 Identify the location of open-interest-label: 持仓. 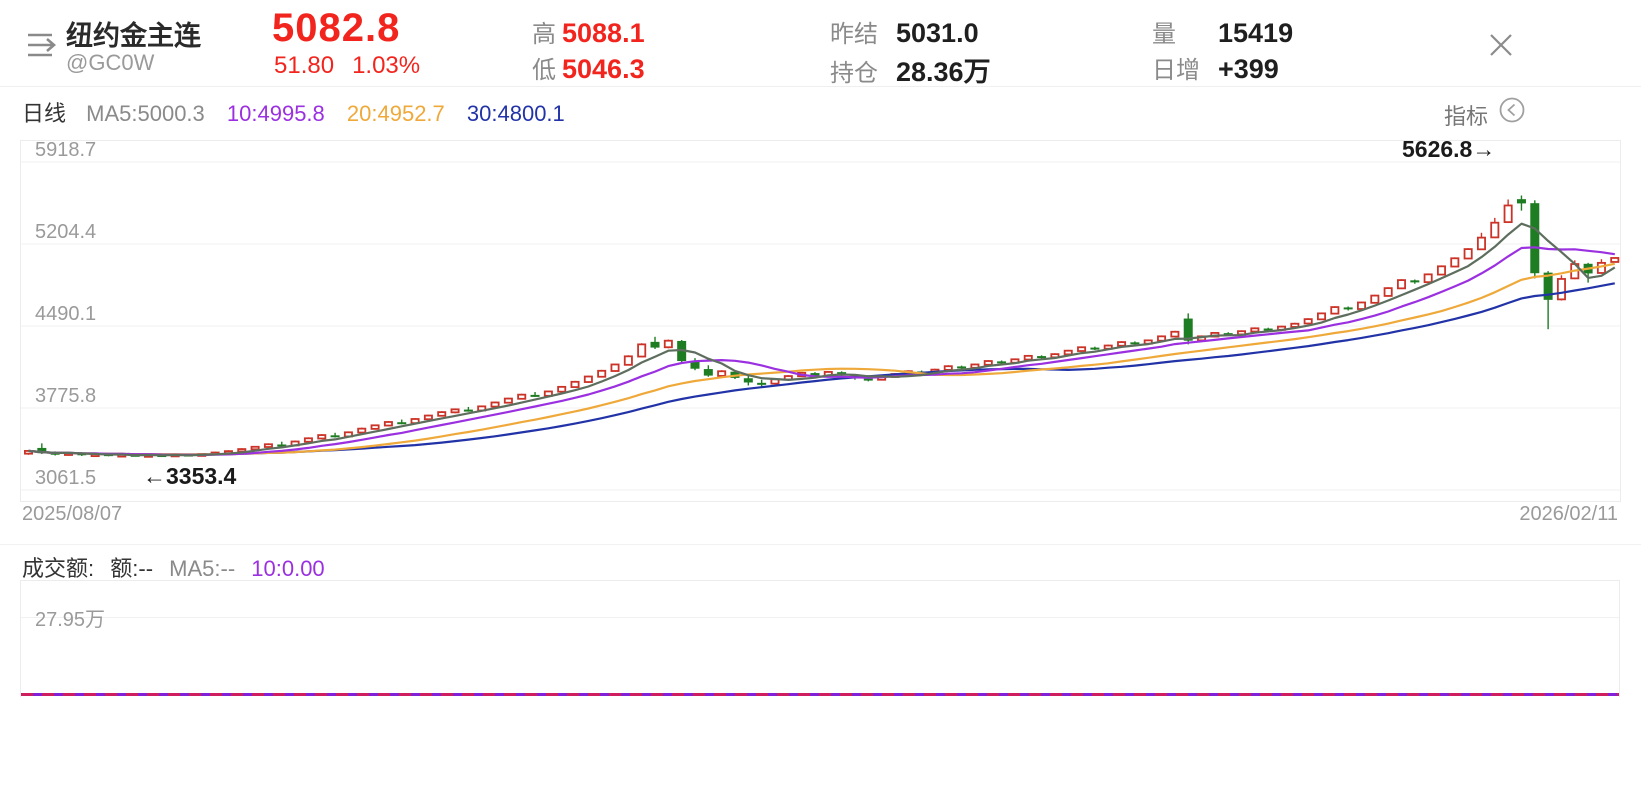
(854, 73).